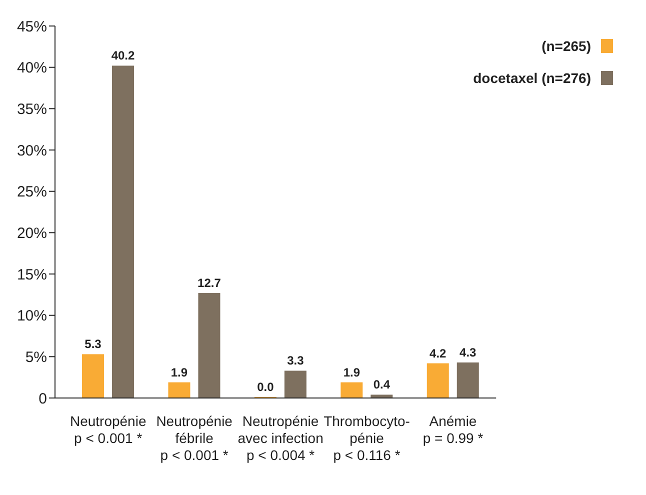  I want to click on y-tick-label: 25%, so click(31, 192).